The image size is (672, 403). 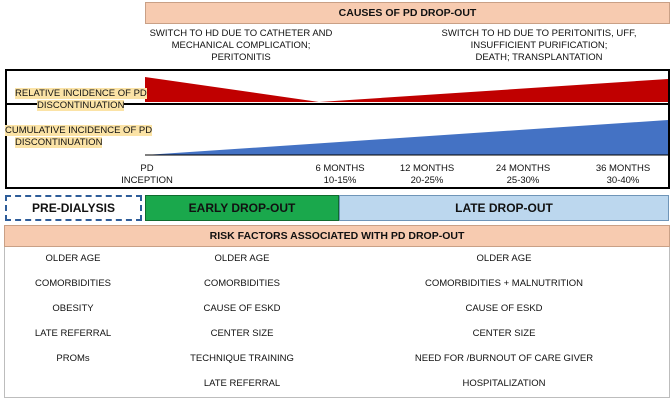 I want to click on timepoint-sub: 25-30%, so click(x=523, y=180).